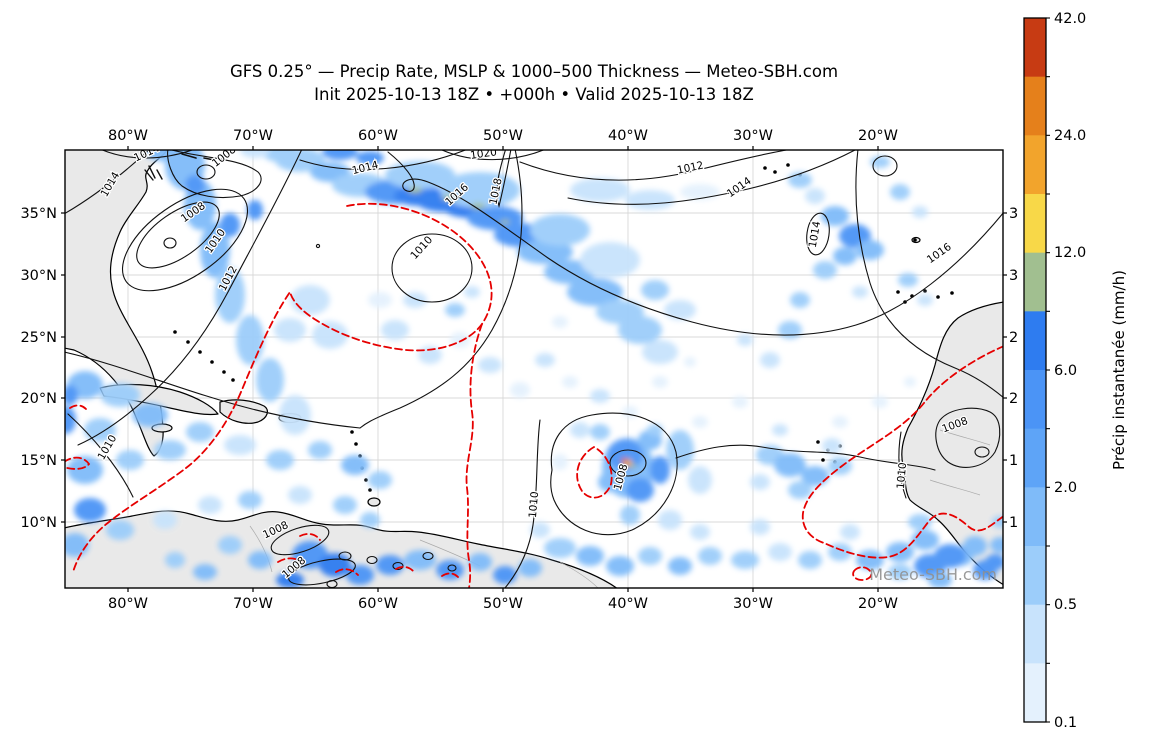  What do you see at coordinates (128, 604) in the screenshot?
I see `lon-tick-label-bottom: 80°W` at bounding box center [128, 604].